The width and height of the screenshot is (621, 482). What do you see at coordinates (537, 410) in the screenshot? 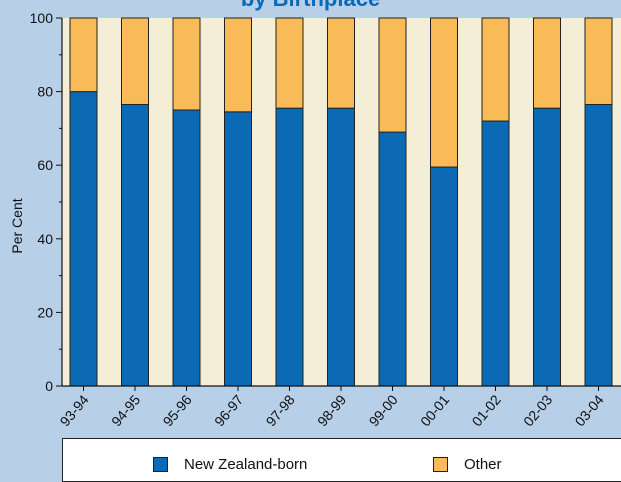
I see `x-tick-label: 02-03` at bounding box center [537, 410].